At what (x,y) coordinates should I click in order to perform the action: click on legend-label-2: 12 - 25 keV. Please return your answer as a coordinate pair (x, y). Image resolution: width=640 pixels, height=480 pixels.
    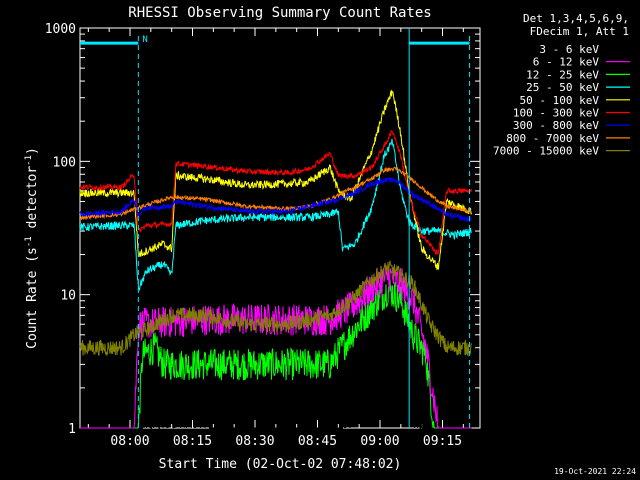
    Looking at the image, I should click on (562, 74).